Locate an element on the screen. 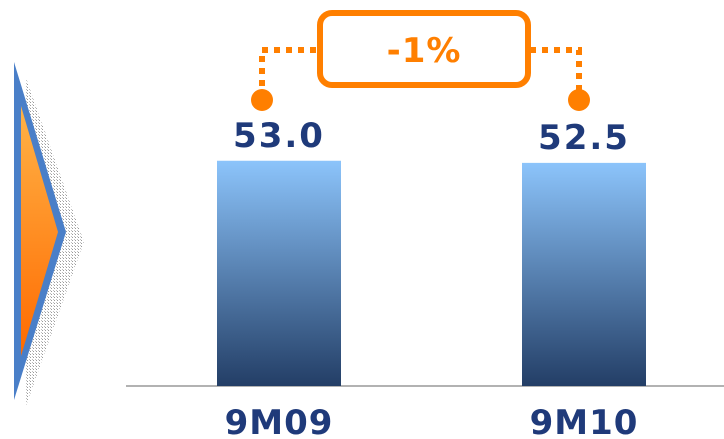  change-badge is located at coordinates (424, 49).